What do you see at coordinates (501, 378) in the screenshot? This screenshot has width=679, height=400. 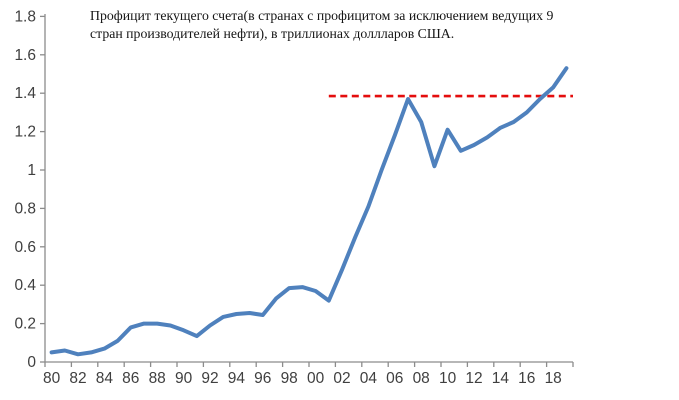 I see `x-axis-label: 14` at bounding box center [501, 378].